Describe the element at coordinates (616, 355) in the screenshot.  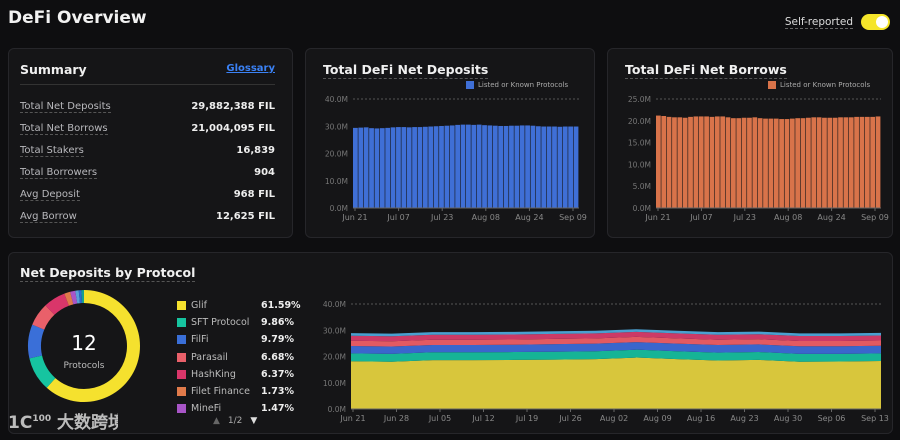
I see `area-series-sft-protocol` at that location.